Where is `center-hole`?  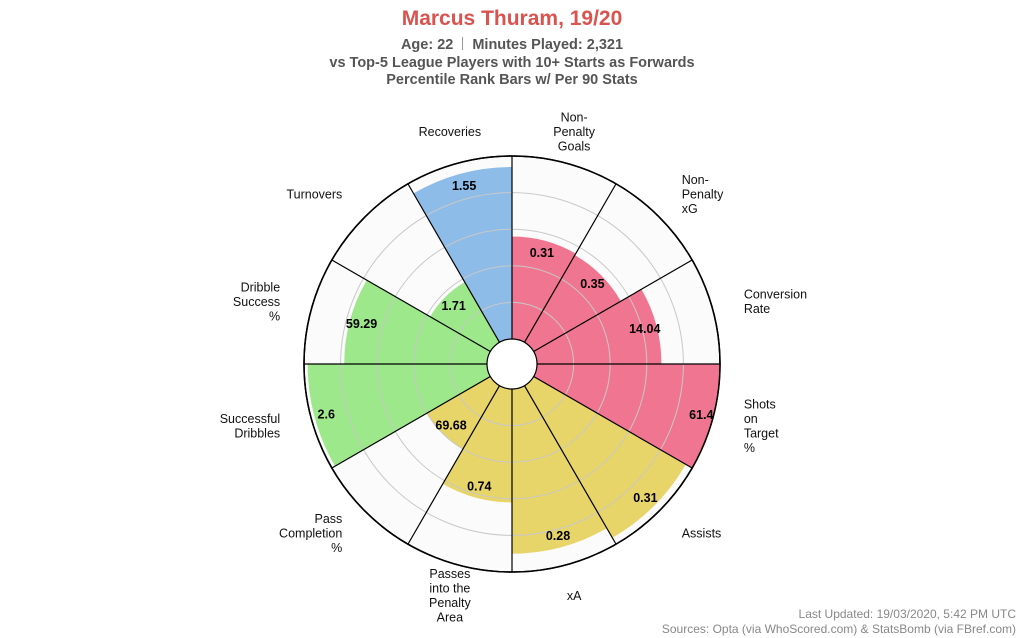 center-hole is located at coordinates (512, 364).